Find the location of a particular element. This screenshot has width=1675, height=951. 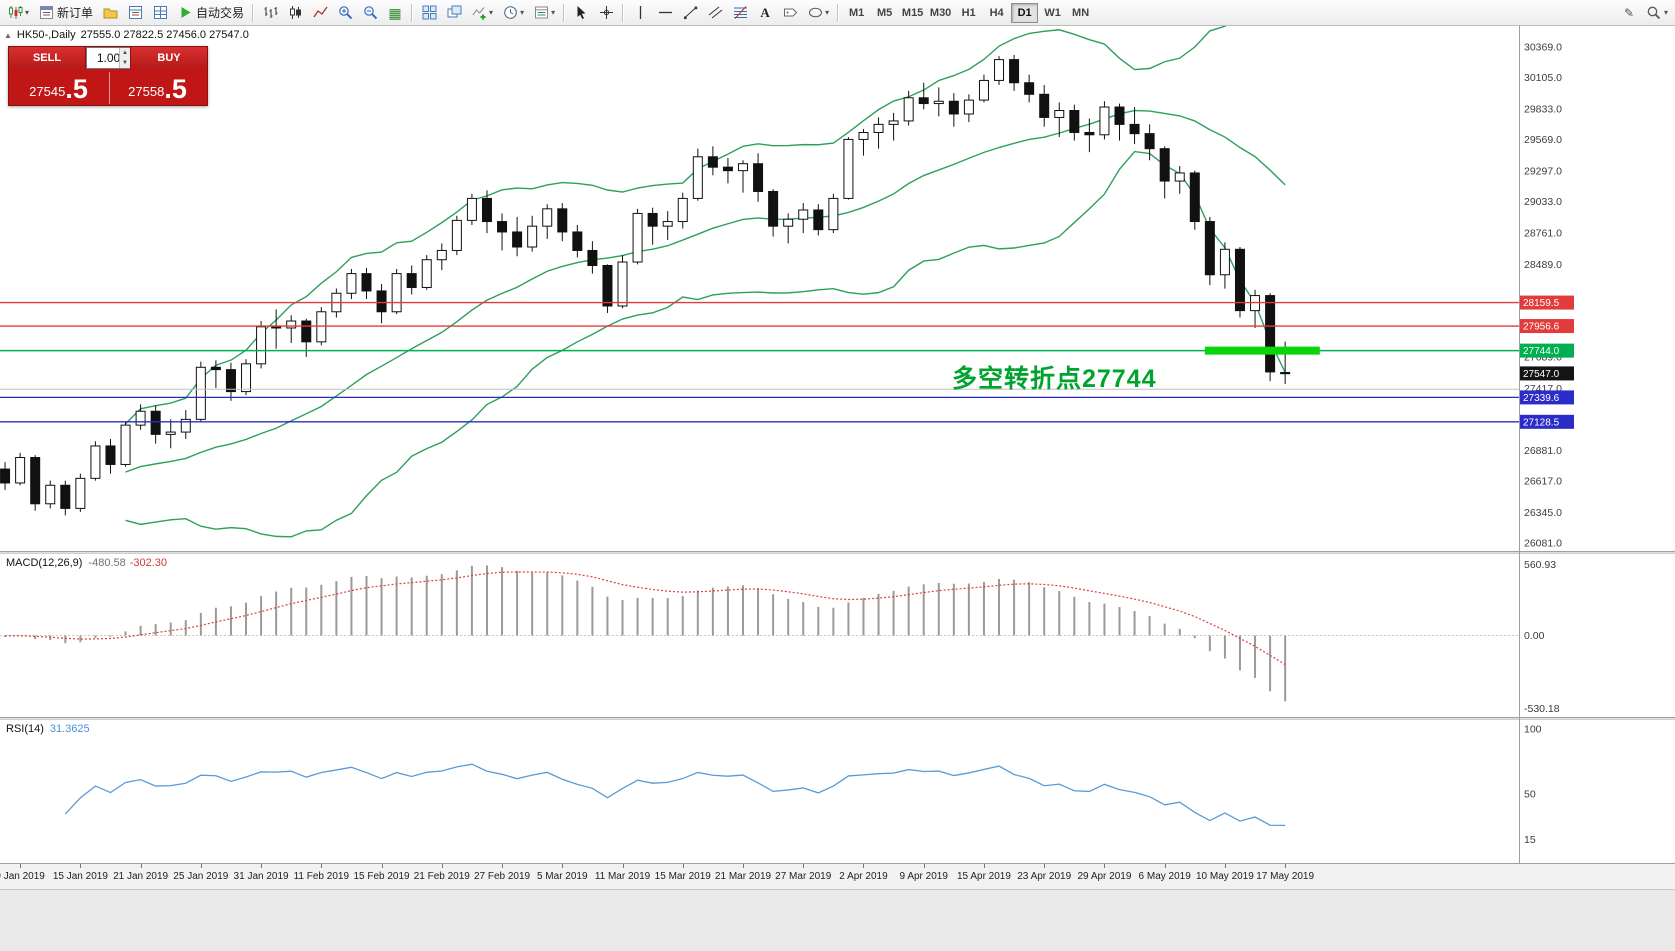

timeframe-m5-button: M5 is located at coordinates (884, 13).